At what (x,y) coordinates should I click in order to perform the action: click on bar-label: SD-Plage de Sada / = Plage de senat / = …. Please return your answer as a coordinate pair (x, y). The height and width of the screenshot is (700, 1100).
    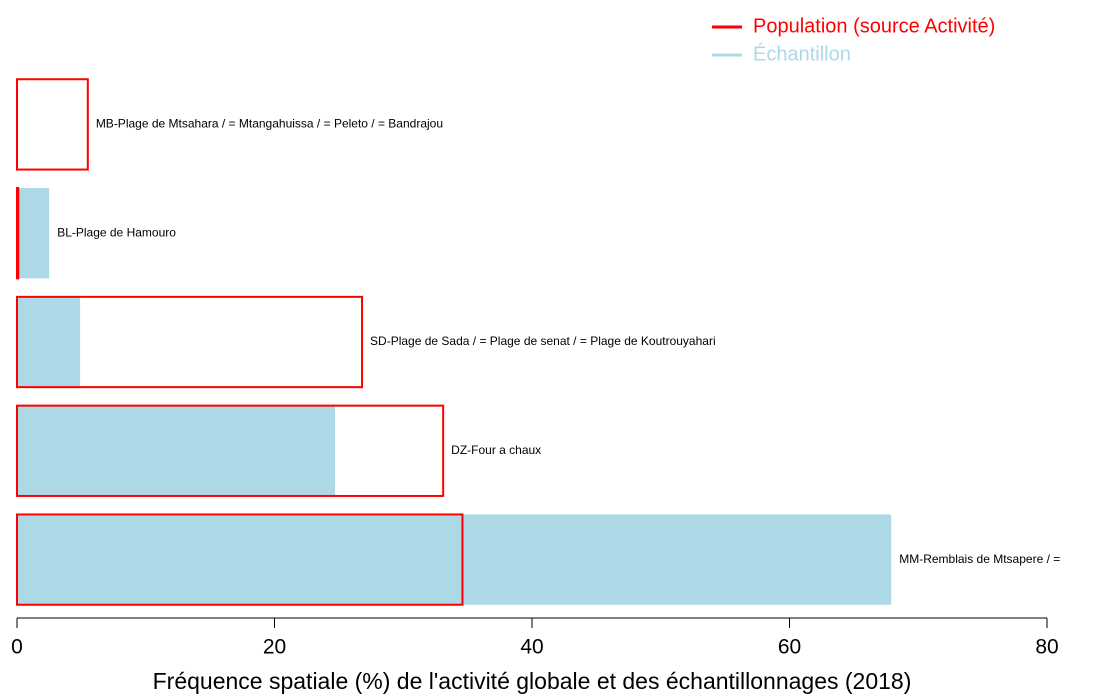
    Looking at the image, I should click on (543, 341).